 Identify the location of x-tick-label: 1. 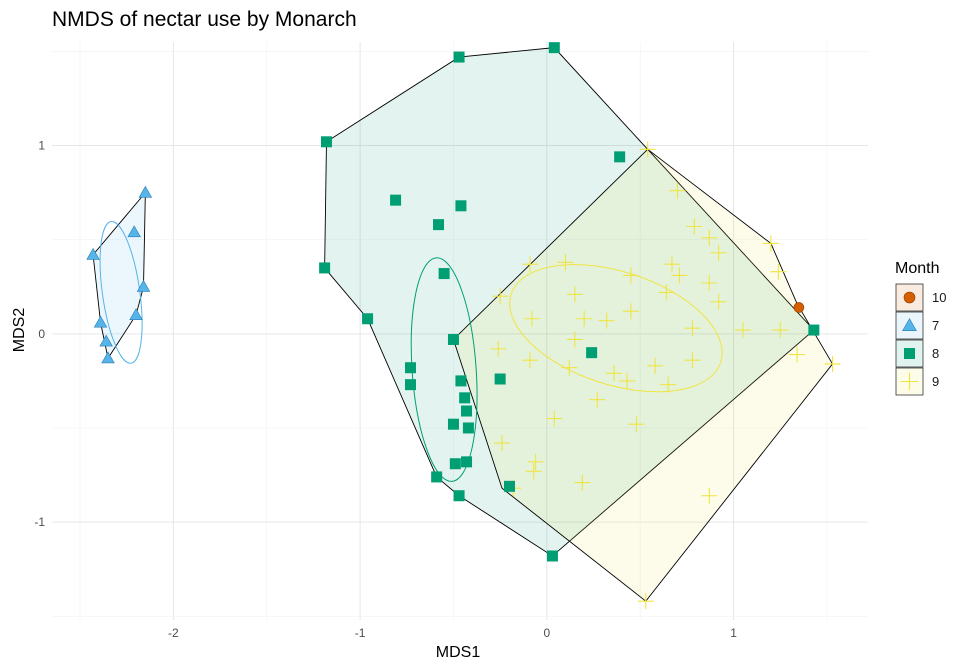
(733, 633).